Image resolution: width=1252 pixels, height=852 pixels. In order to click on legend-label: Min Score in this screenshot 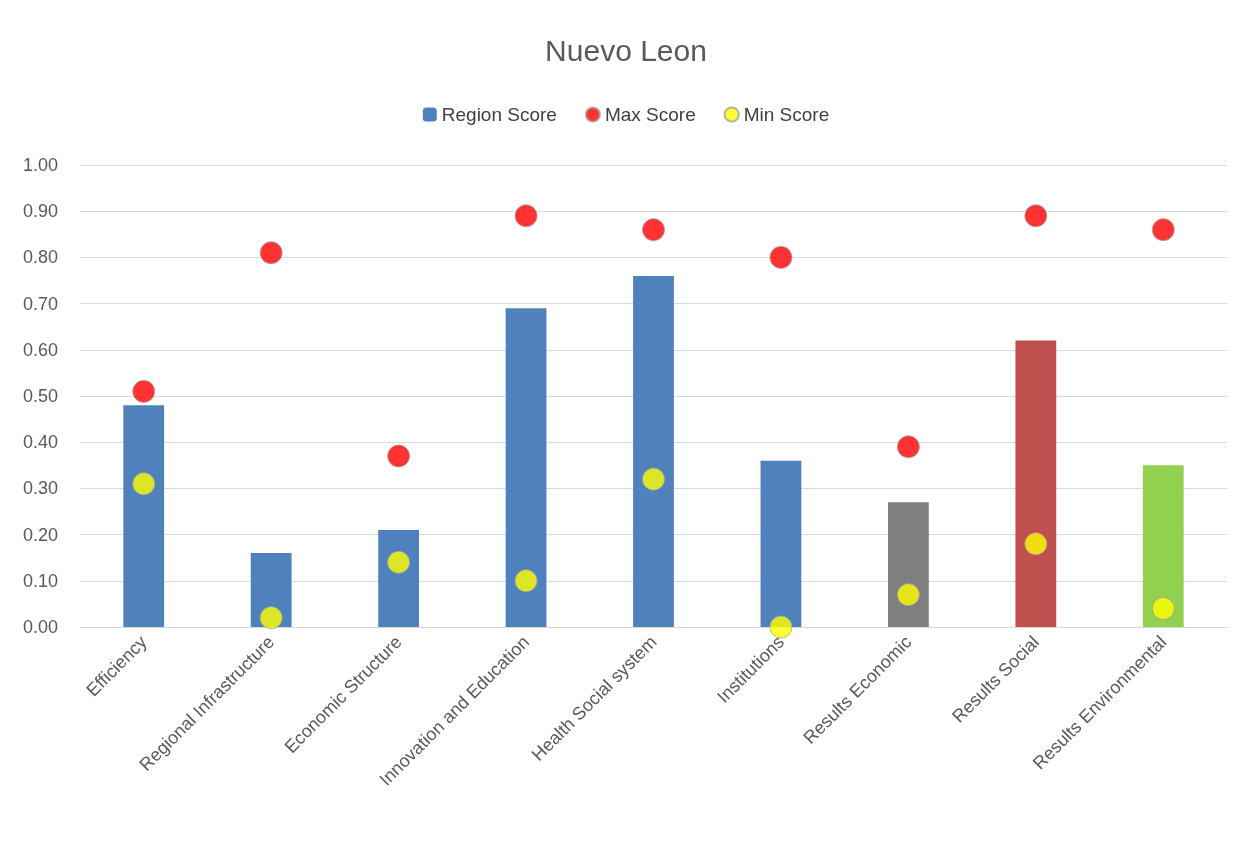, I will do `click(786, 114)`.